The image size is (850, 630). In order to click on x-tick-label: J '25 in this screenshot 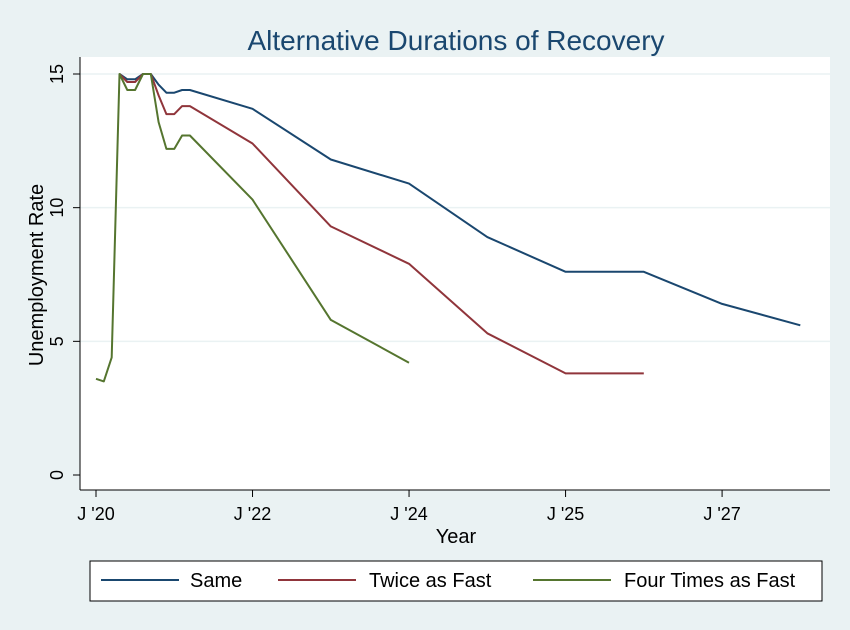, I will do `click(565, 514)`.